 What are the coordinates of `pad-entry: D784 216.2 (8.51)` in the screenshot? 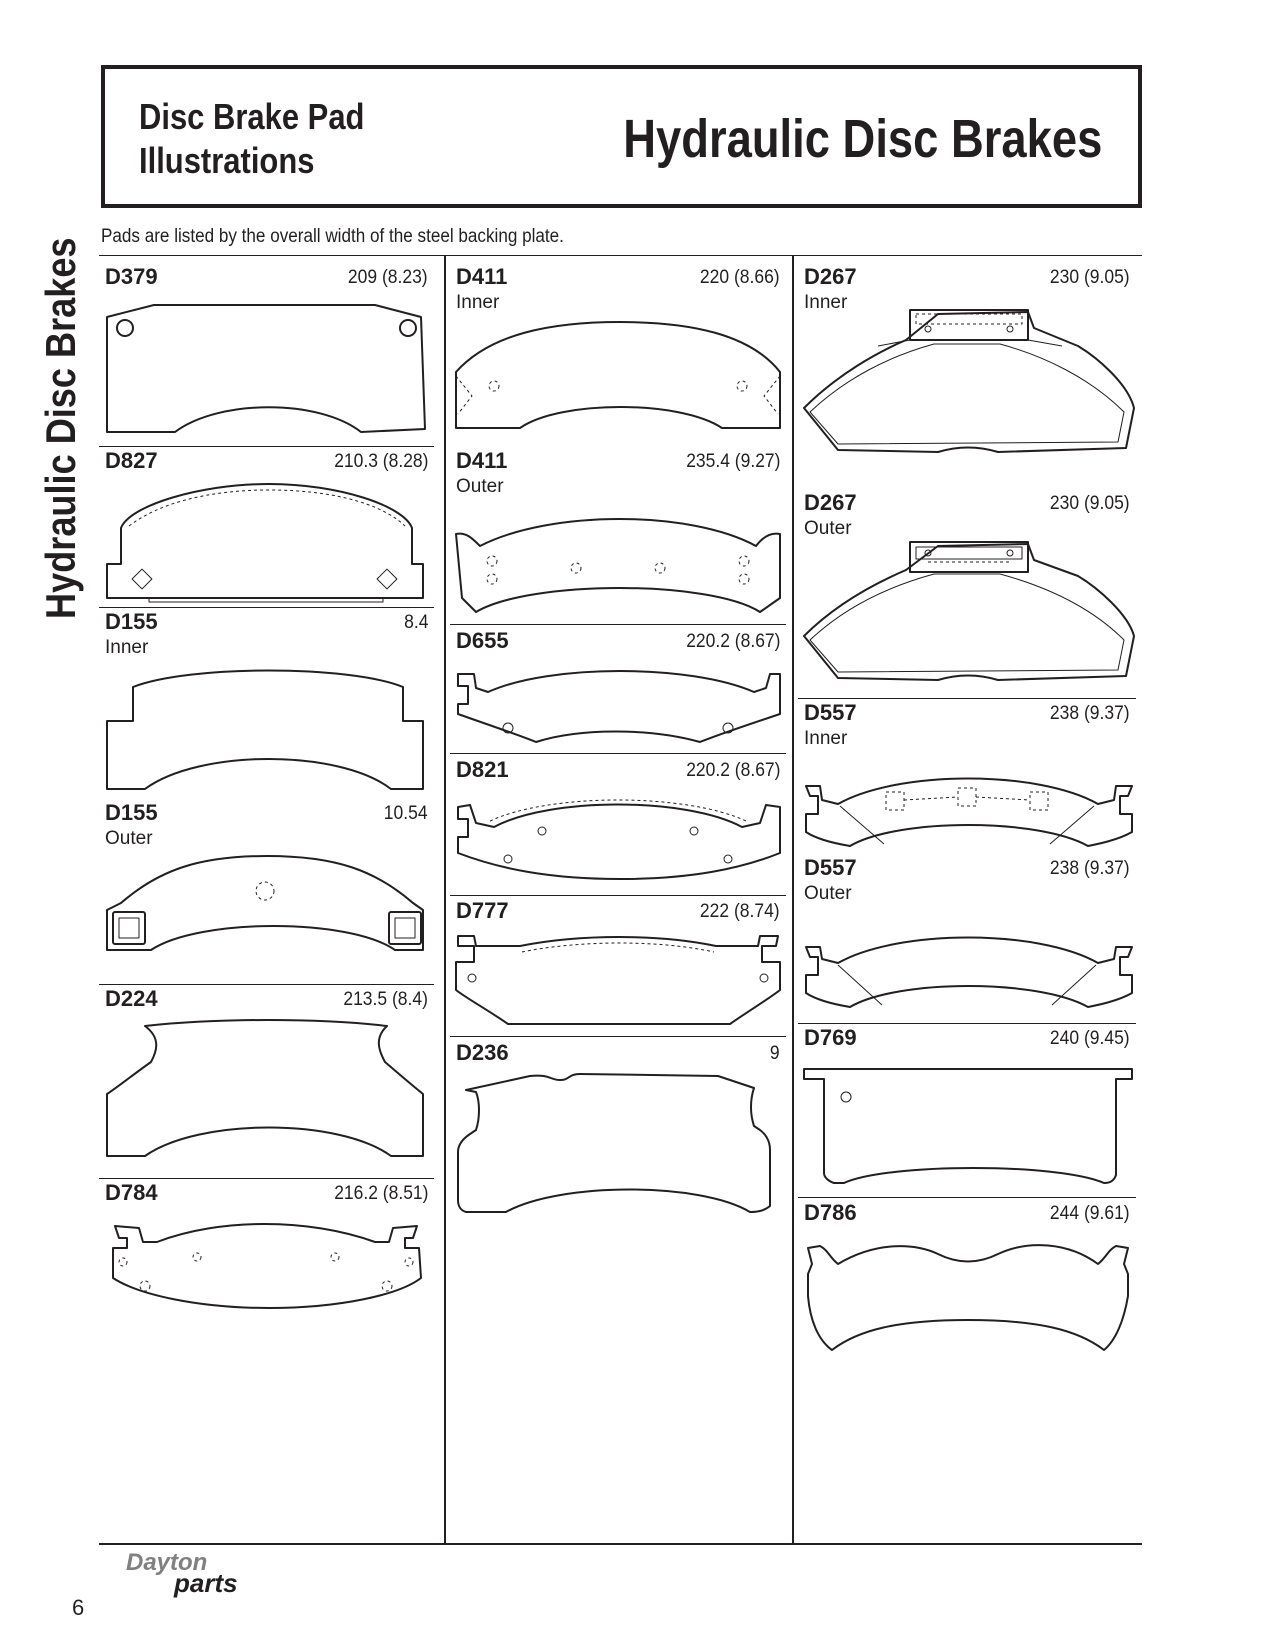 It's located at (266, 1262).